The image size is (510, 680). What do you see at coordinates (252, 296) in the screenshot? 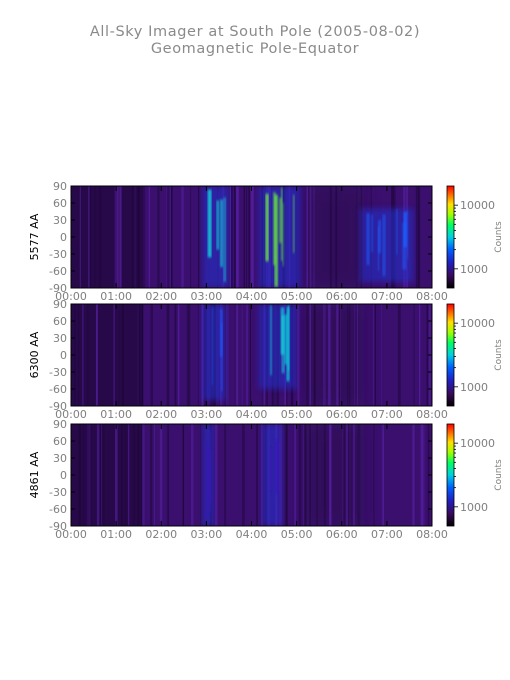
I see `x-tick-label: 04:00` at bounding box center [252, 296].